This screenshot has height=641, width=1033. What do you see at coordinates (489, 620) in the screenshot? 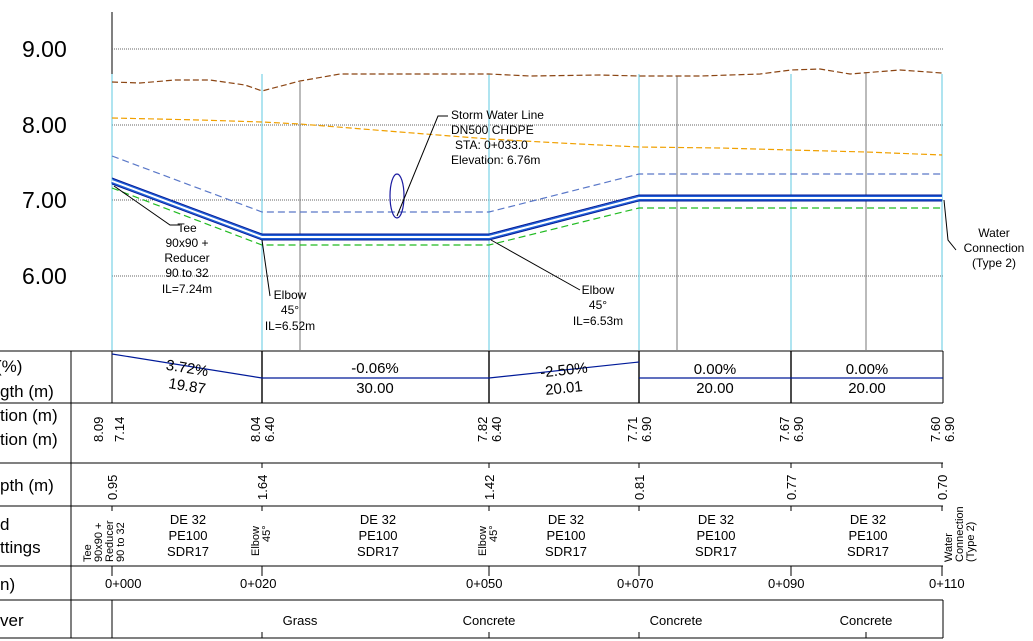
I see `surface-2: Concrete` at bounding box center [489, 620].